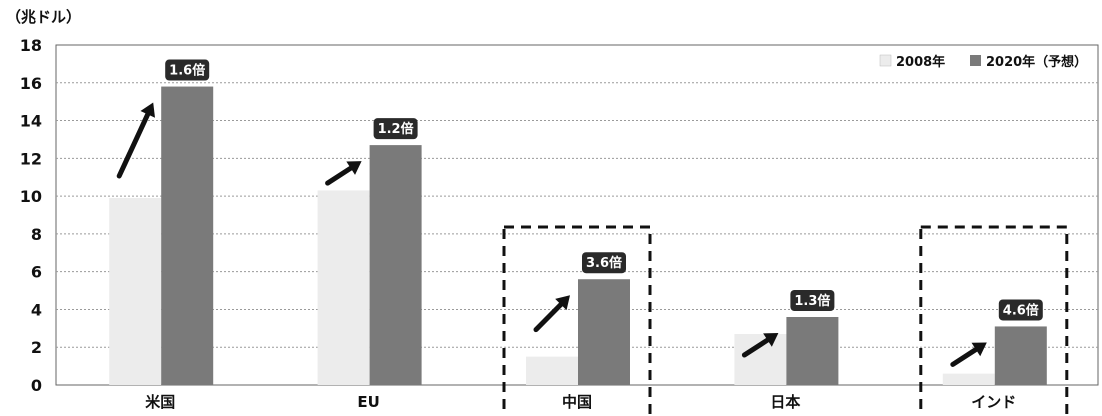  I want to click on y-tick-label: 10, so click(31, 196).